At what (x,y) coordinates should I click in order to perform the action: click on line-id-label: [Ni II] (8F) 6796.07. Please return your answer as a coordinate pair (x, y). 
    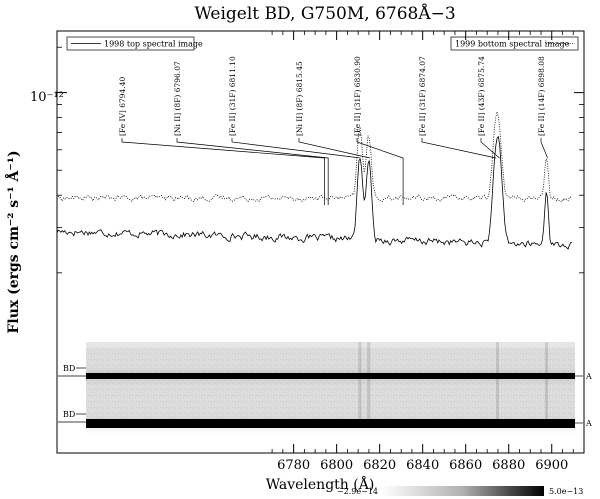
    Looking at the image, I should click on (177, 98).